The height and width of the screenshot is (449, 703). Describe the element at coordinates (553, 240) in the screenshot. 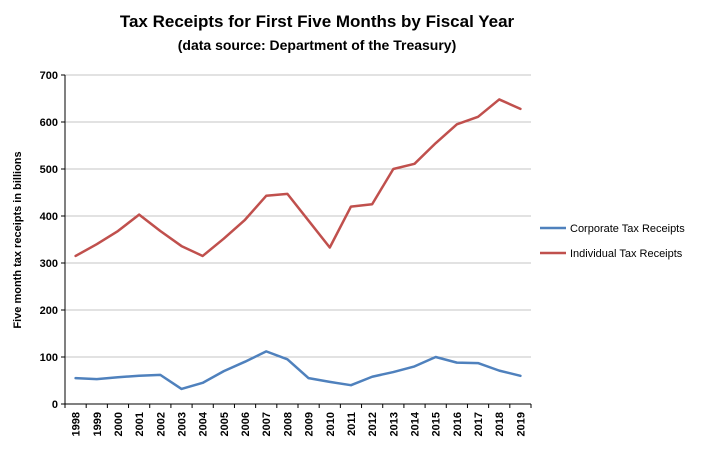

I see `legend-line-samples` at that location.